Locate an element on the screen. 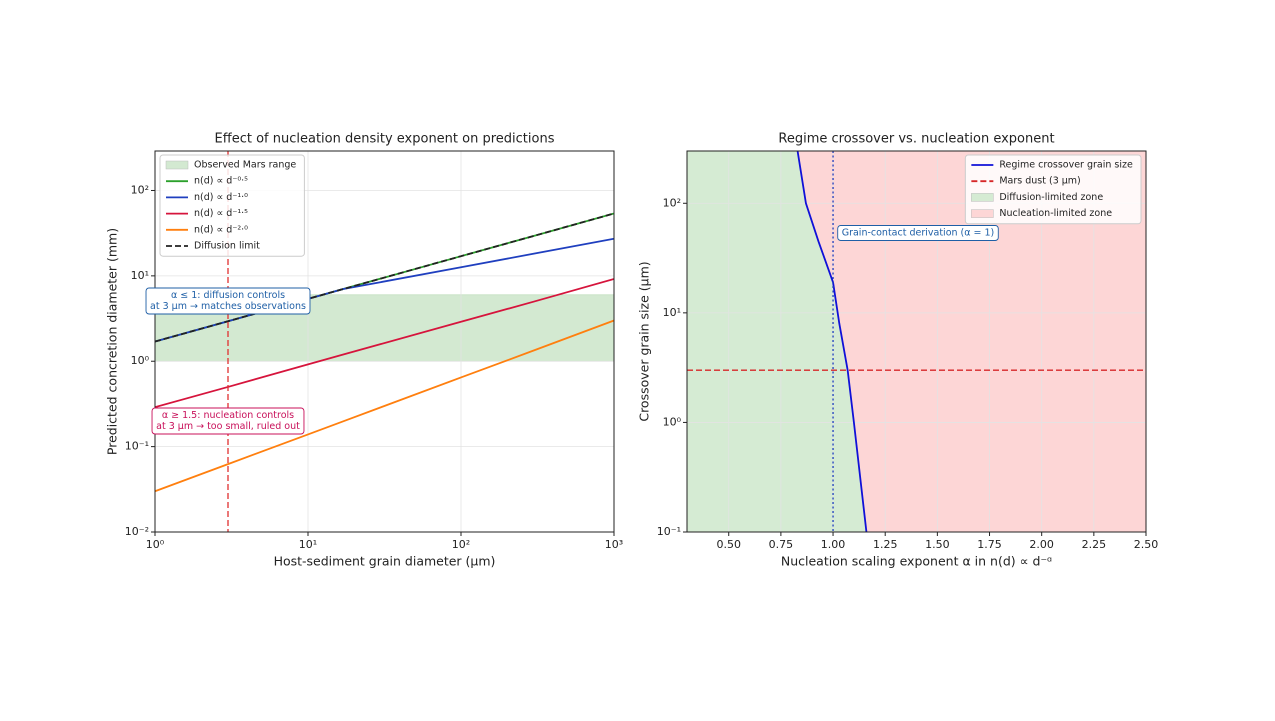 This screenshot has height=721, width=1275. x-axis-label: Host-sediment grain diameter (μm) is located at coordinates (385, 561).